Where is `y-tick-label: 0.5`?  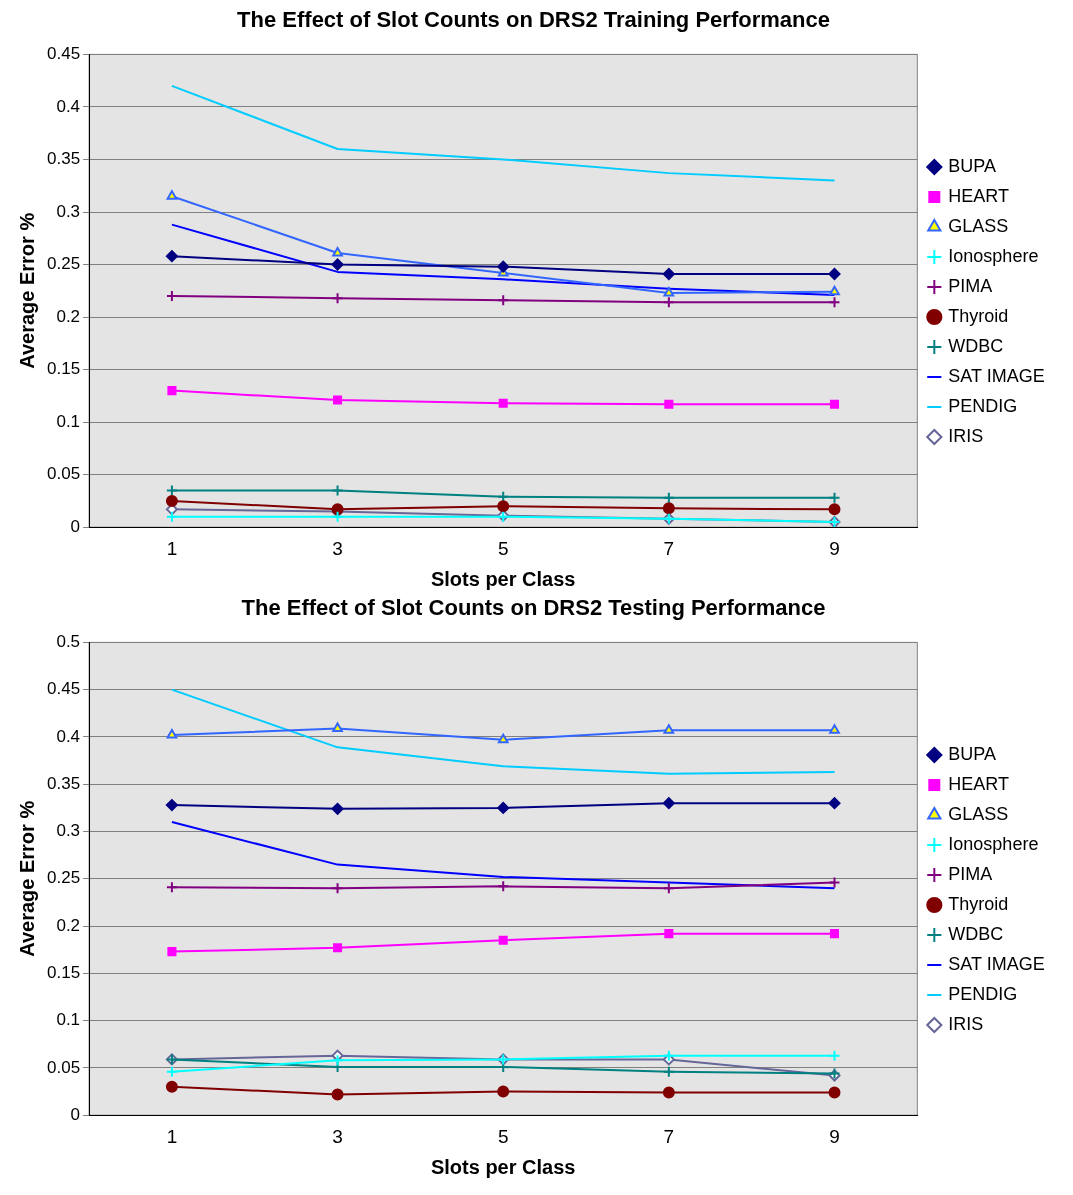 y-tick-label: 0.5 is located at coordinates (68, 642).